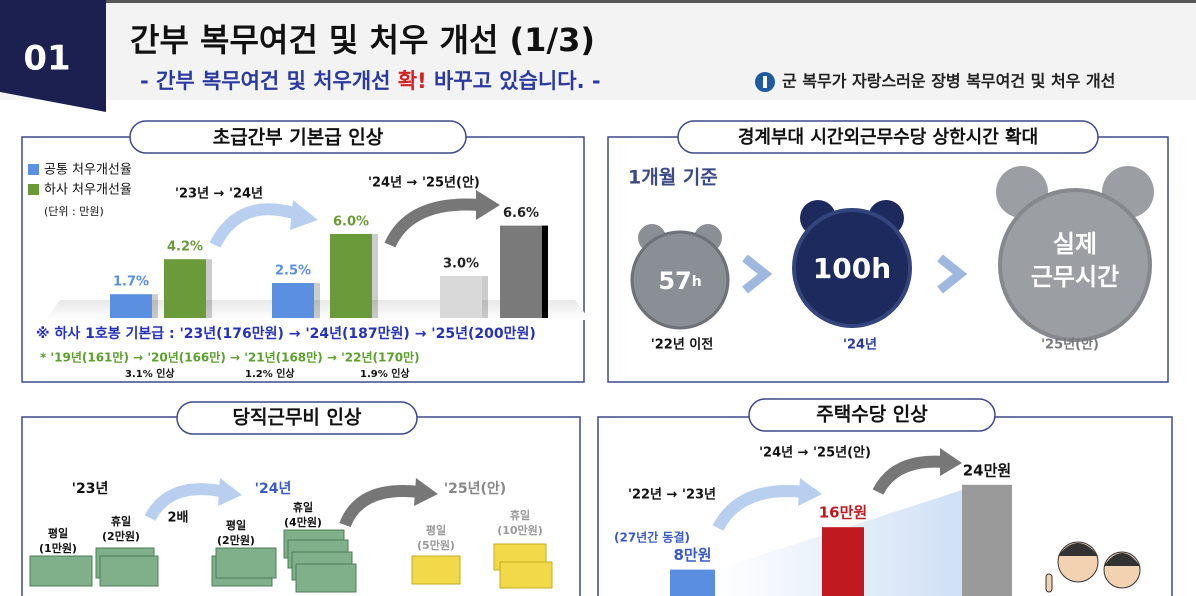  I want to click on clock-value: 57h, so click(679, 281).